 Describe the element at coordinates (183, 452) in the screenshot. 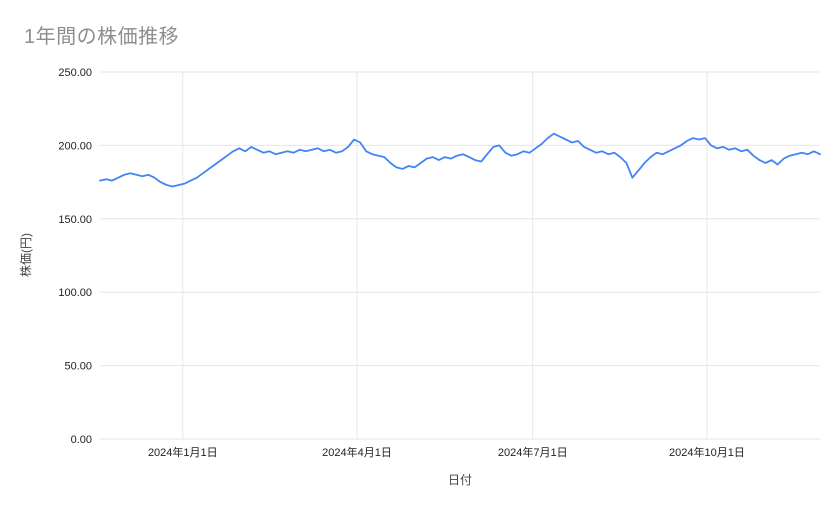

I see `x-tick-label: 2024年1月1日` at that location.